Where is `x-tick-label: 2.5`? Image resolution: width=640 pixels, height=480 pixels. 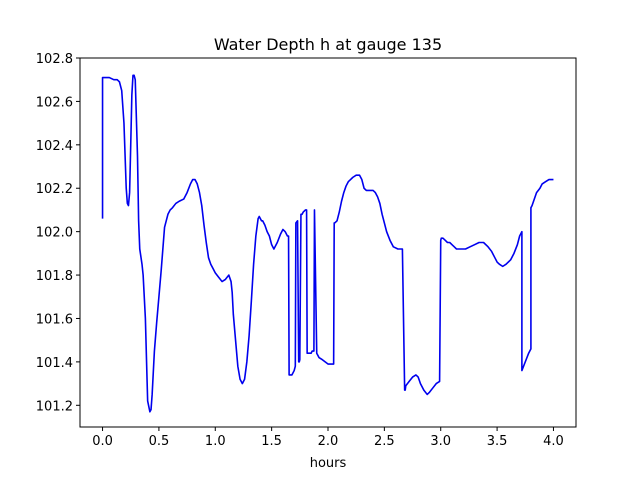 x-tick-label: 2.5 is located at coordinates (384, 441).